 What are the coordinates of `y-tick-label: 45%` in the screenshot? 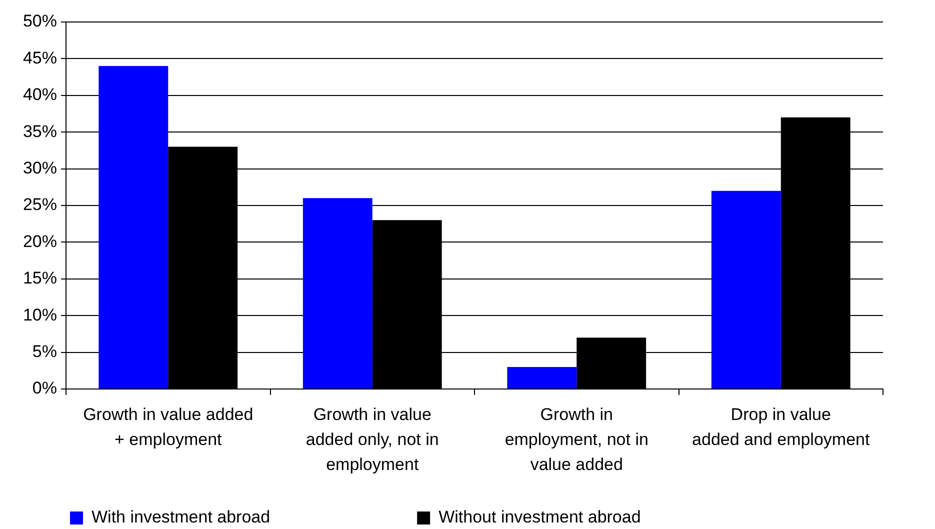 It's located at (39, 58).